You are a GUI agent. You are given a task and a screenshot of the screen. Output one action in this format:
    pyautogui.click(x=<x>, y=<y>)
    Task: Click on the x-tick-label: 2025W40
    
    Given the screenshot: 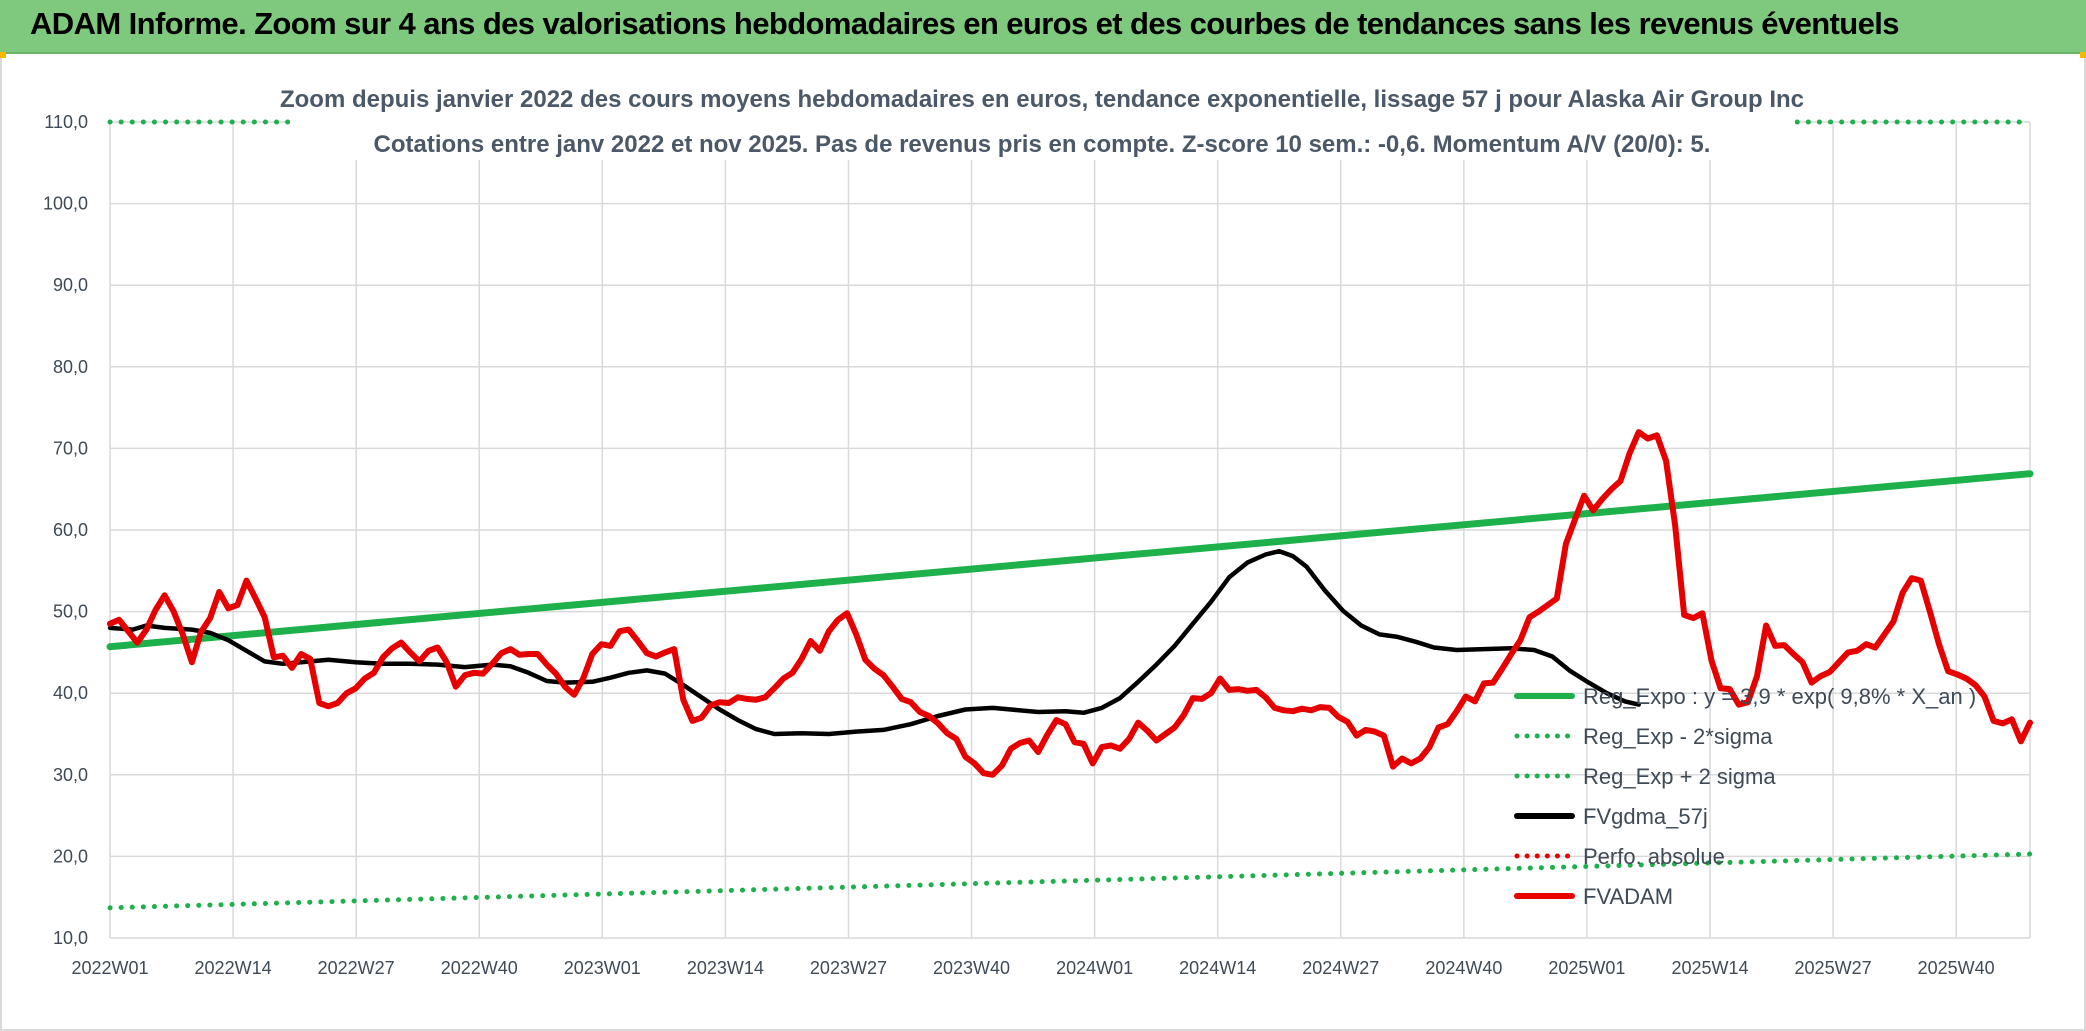 What is the action you would take?
    pyautogui.click(x=1956, y=968)
    